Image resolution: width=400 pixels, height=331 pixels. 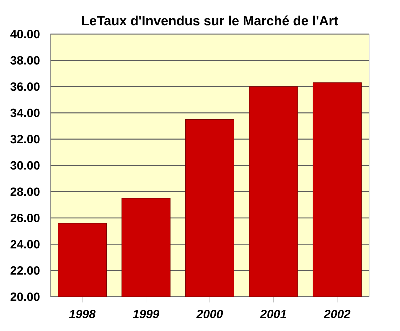 I want to click on y-tick-label: 22.00, so click(x=25, y=270).